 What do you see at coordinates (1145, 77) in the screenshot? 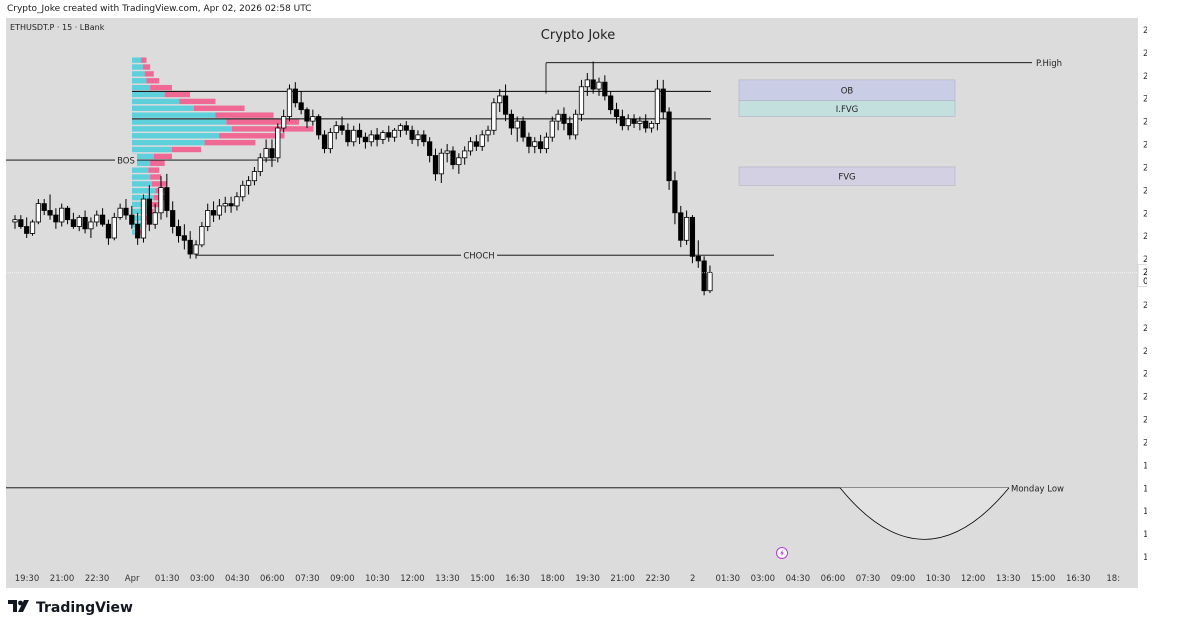
I see `price-axis-tick-label: 2,160.00` at bounding box center [1145, 77].